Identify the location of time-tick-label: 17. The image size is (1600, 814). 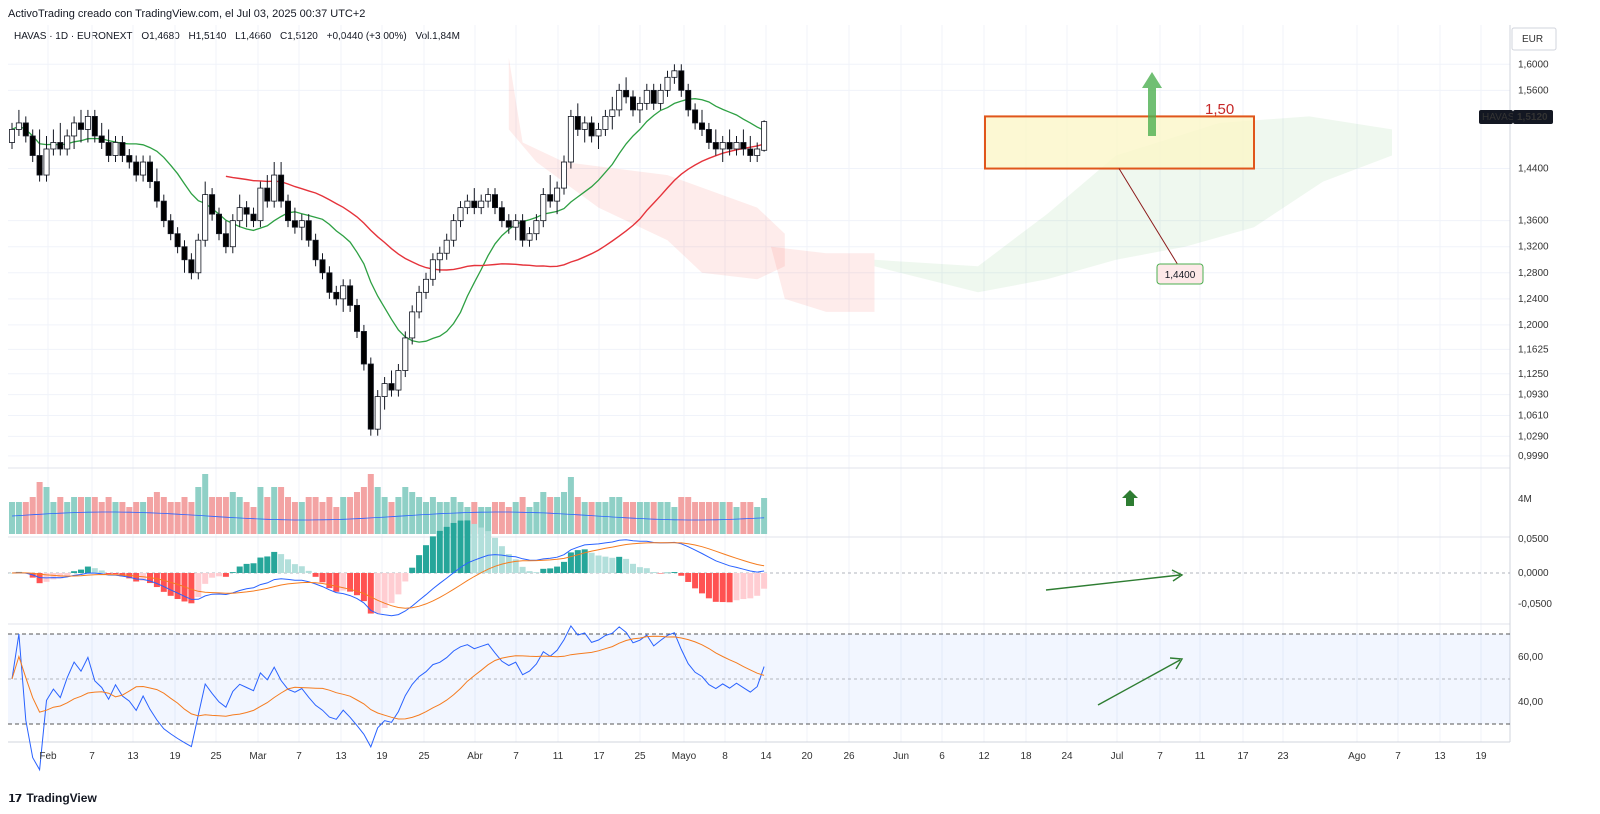
(599, 756).